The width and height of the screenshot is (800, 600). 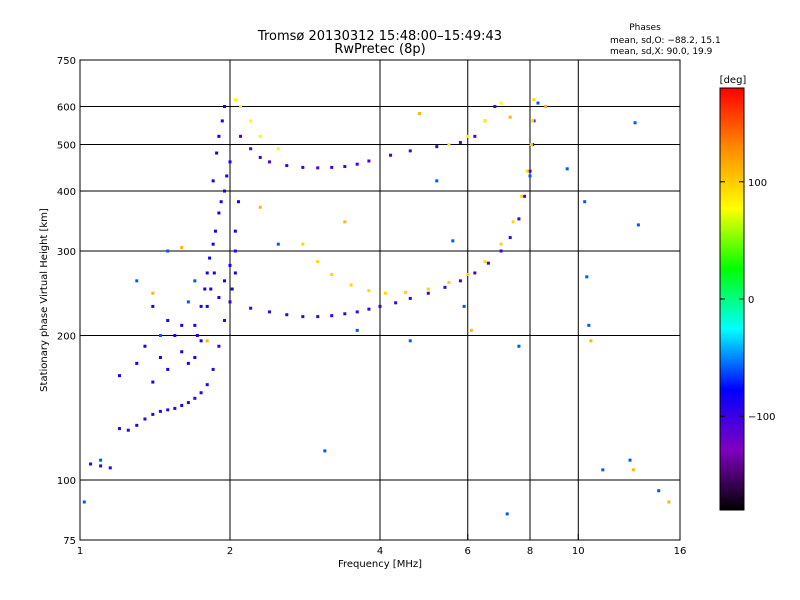 I want to click on phases-line1: mean, sd,O: −88.2, 15.1, so click(x=665, y=41).